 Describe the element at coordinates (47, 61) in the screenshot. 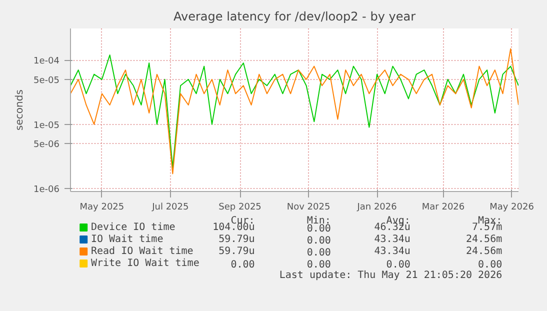

I see `y-tick-label: 1e-04` at that location.